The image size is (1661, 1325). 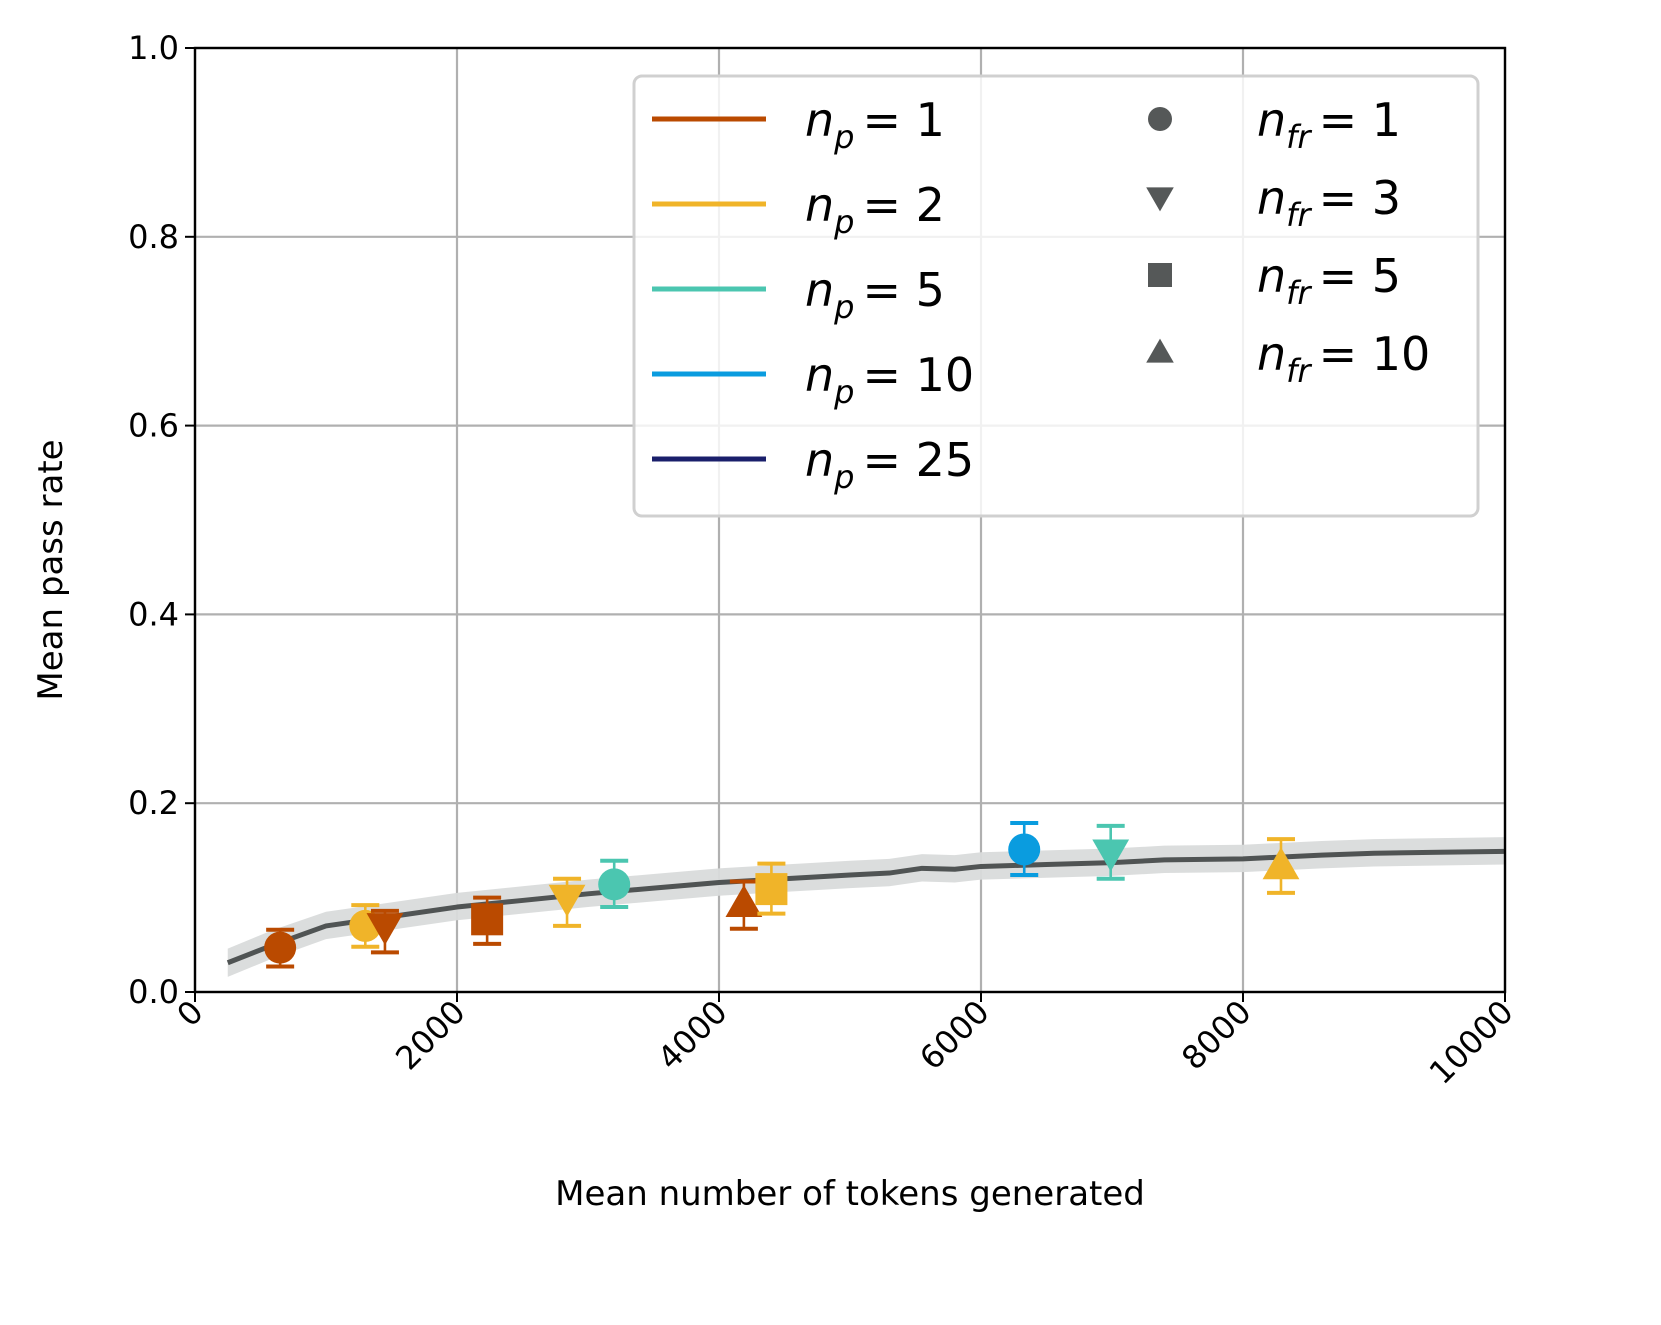 I want to click on legend-label-np: np = 25, so click(x=889, y=464).